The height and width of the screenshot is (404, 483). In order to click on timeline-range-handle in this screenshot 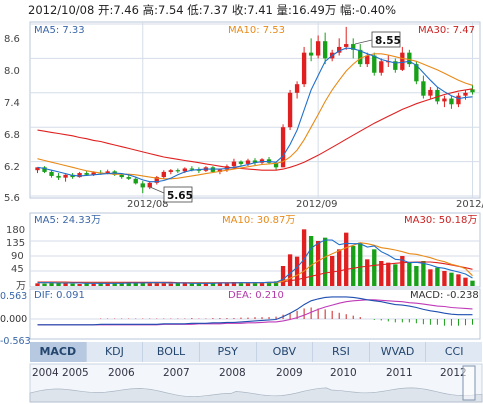, I will do `click(469, 383)`.